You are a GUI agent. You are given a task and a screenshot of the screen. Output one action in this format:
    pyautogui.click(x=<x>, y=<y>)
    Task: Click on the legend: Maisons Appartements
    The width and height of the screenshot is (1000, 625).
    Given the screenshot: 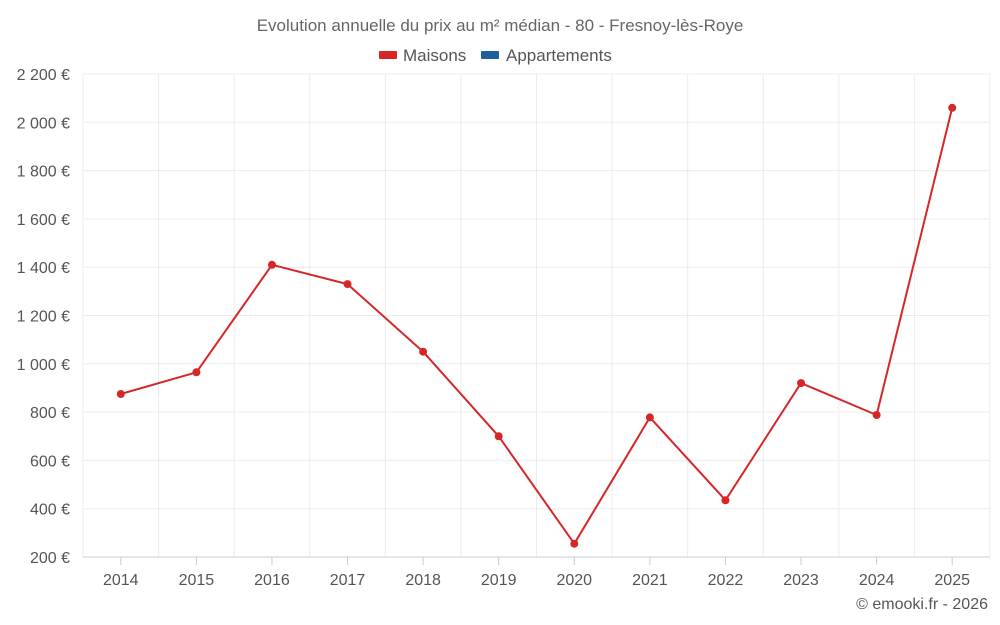 What is the action you would take?
    pyautogui.click(x=495, y=55)
    